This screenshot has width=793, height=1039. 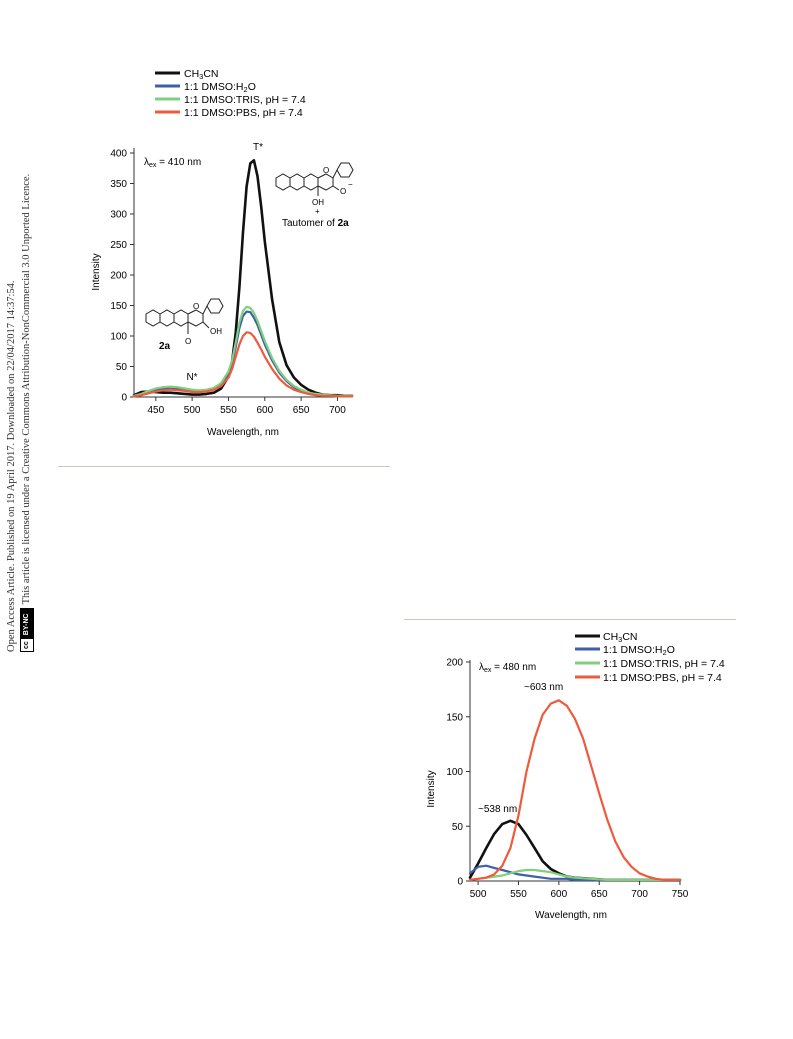 What do you see at coordinates (96, 271) in the screenshot?
I see `chart1-y-axis-label: Intensity` at bounding box center [96, 271].